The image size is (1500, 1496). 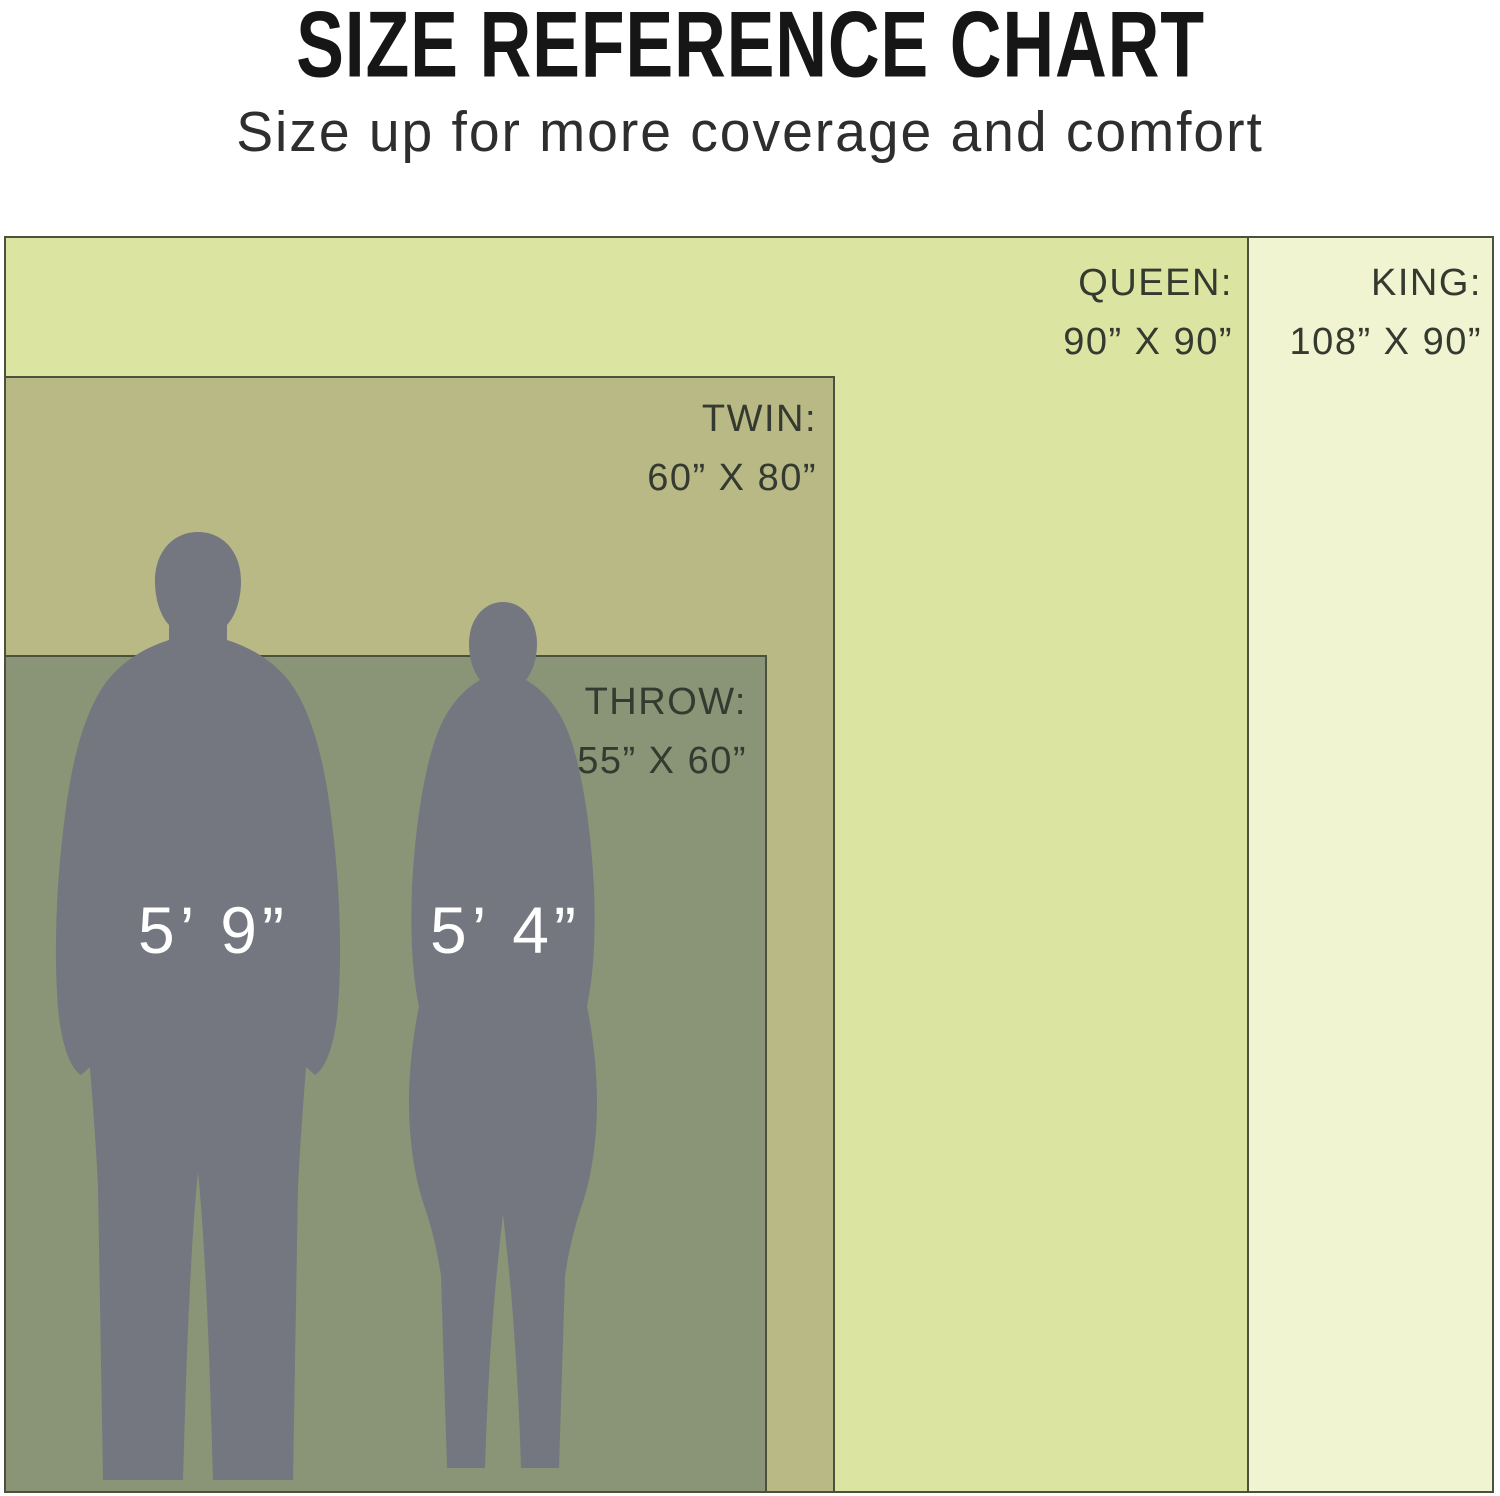 I want to click on woman-height-label: 5’ 4”, so click(x=505, y=930).